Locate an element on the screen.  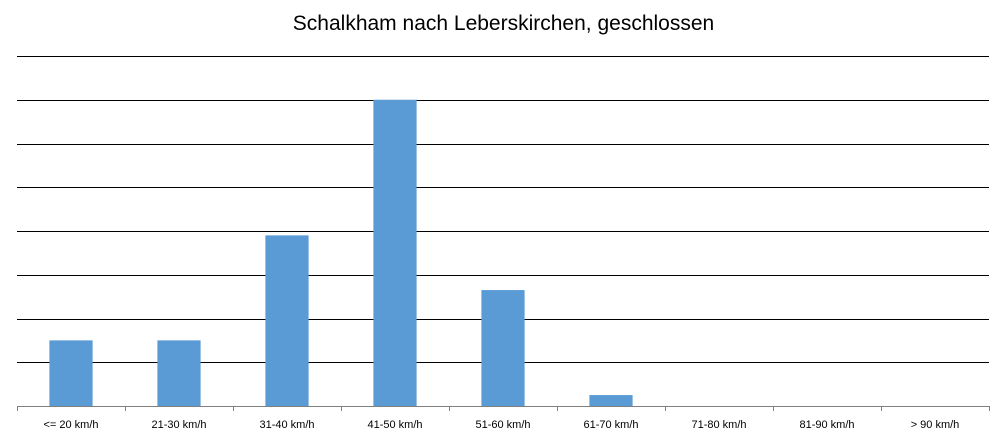
x-tick-label: 41-50 km/h is located at coordinates (394, 425).